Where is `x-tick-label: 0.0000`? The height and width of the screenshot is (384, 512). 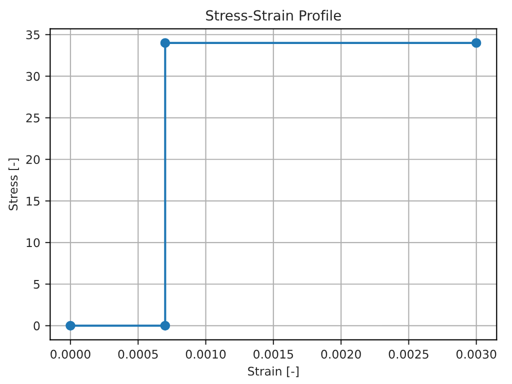 x-tick-label: 0.0000 is located at coordinates (70, 354).